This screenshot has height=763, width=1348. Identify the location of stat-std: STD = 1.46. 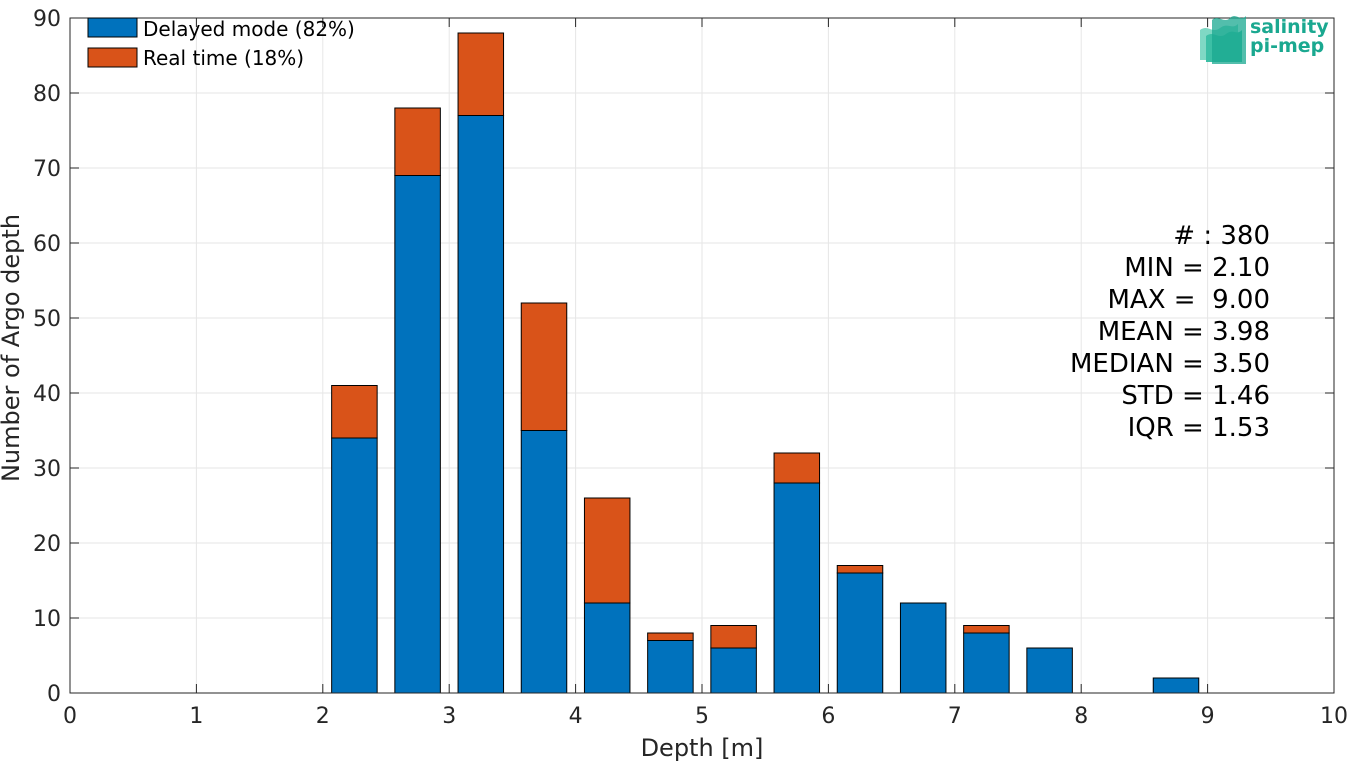
(1195, 396).